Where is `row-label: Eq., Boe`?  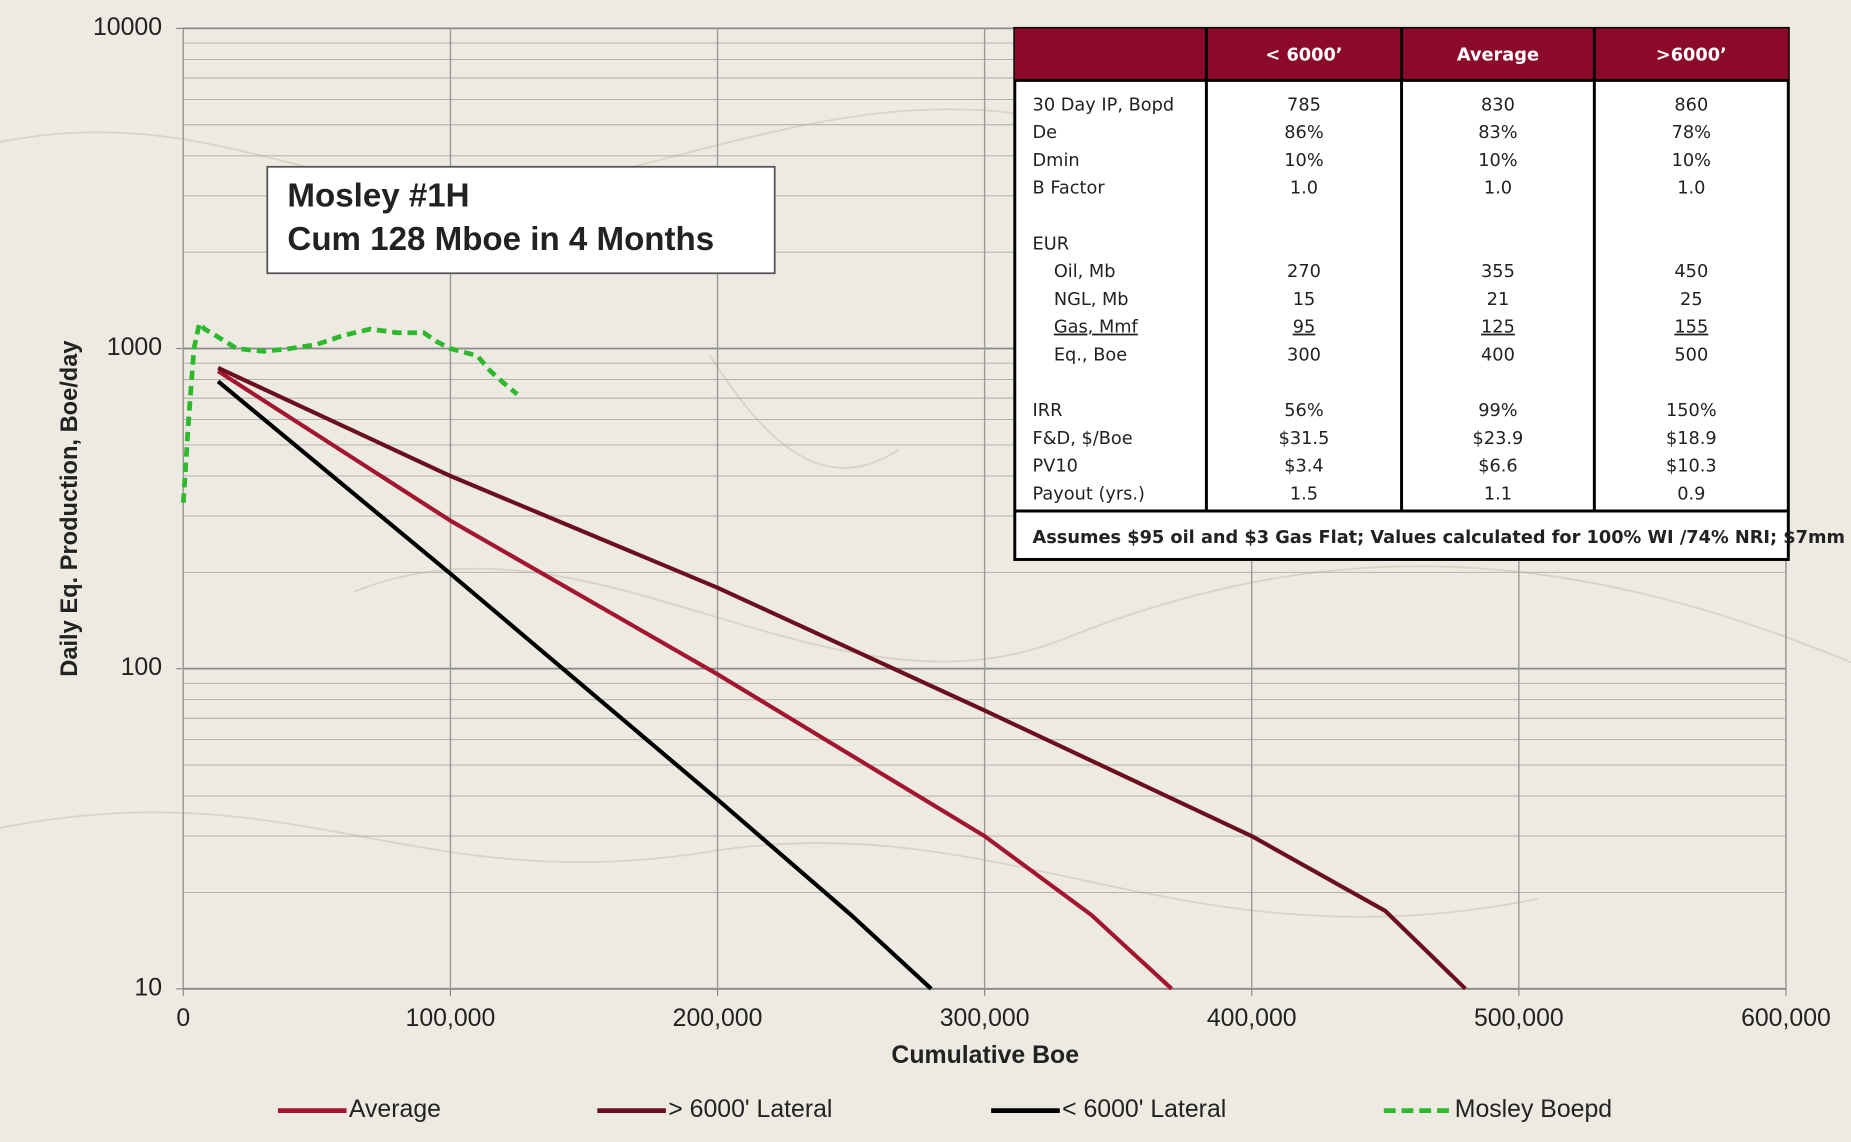 row-label: Eq., Boe is located at coordinates (1090, 355).